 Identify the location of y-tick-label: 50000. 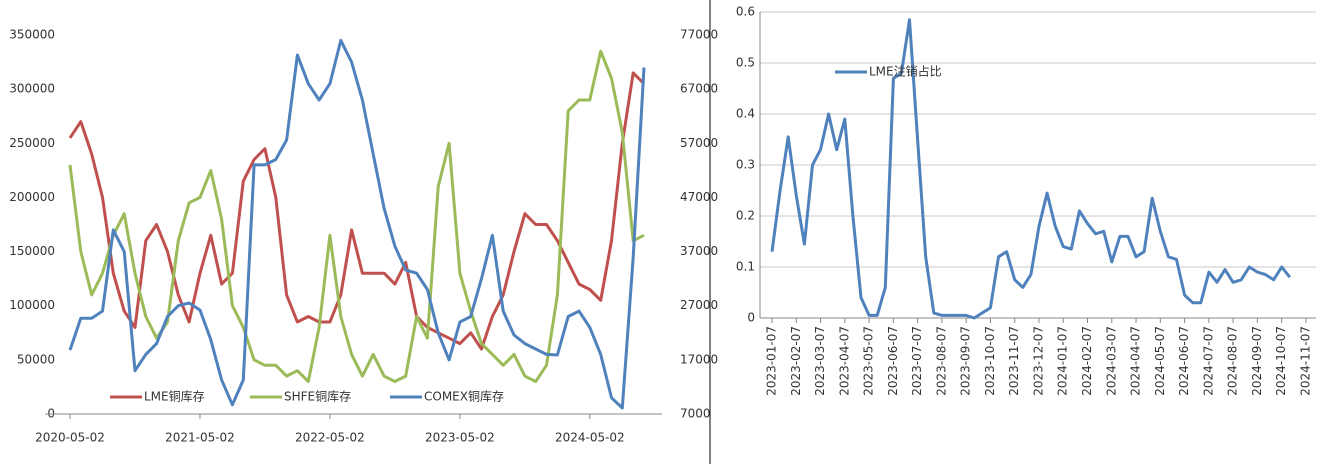
(36, 359).